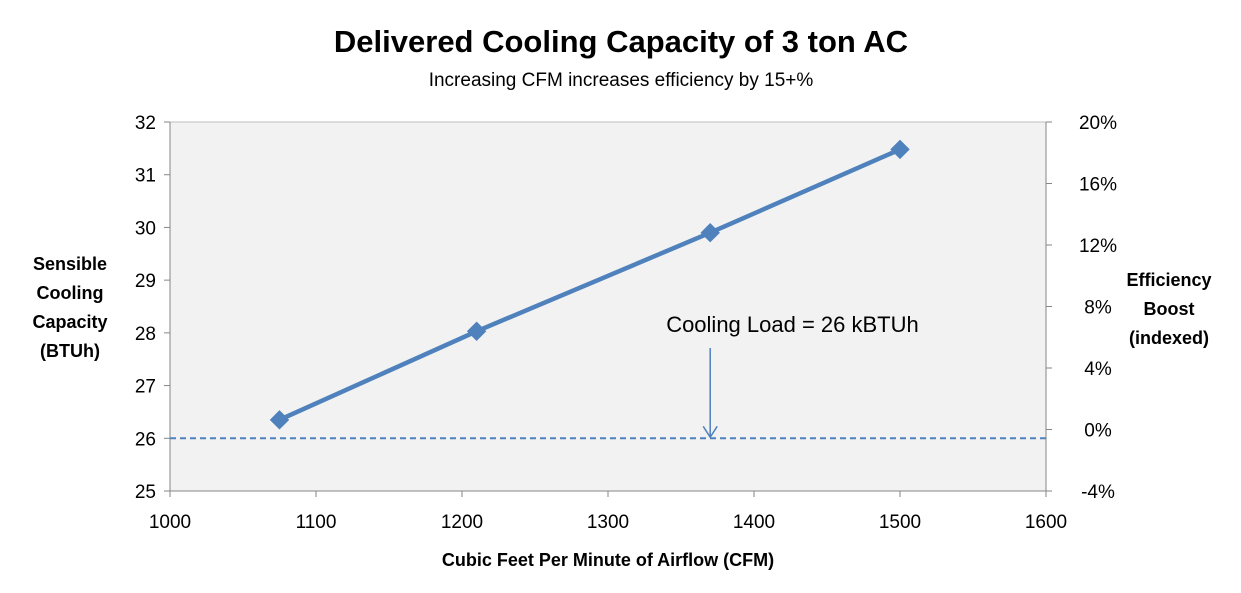 The image size is (1241, 593). What do you see at coordinates (792, 375) in the screenshot?
I see `annotation-group: Cooling Load = 26 kBTUh` at bounding box center [792, 375].